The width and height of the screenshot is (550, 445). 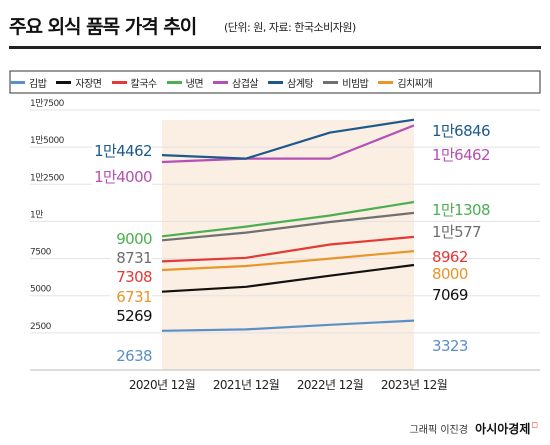 I want to click on start-value-label: 5269, so click(x=134, y=316).